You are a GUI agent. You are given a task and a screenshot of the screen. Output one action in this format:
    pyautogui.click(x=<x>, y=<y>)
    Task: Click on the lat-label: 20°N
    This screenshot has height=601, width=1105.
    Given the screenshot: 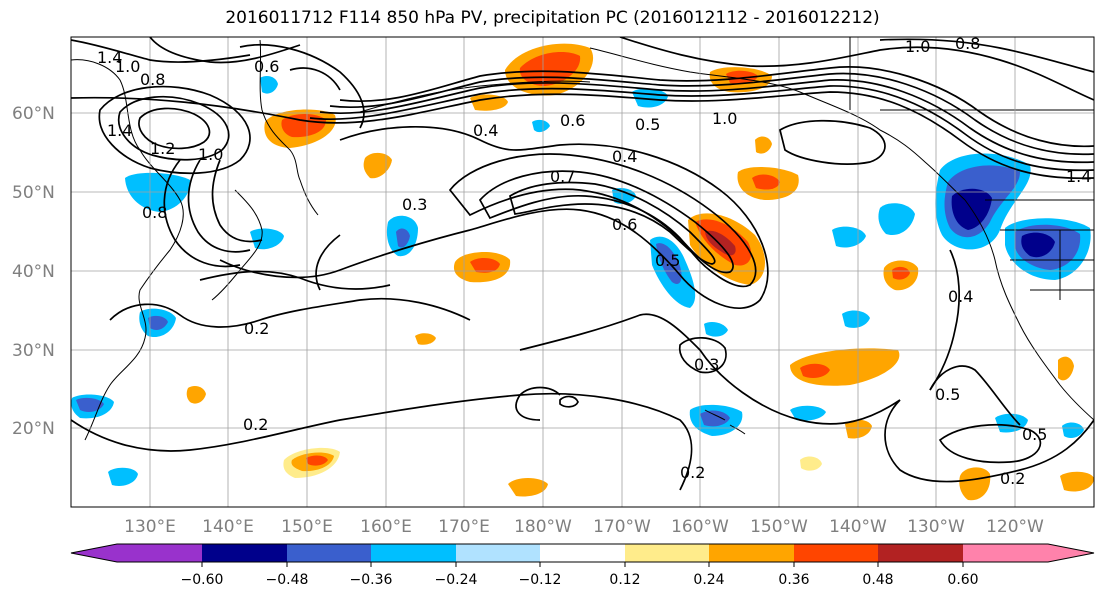 What is the action you would take?
    pyautogui.click(x=33, y=429)
    